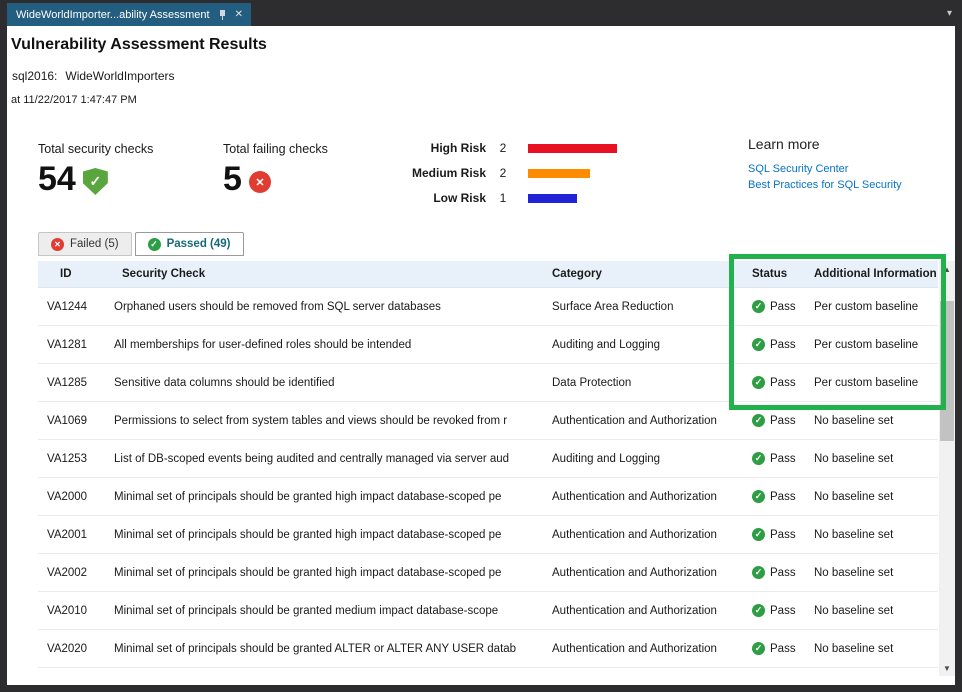 The width and height of the screenshot is (962, 692). I want to click on high-risk-count: 2, so click(503, 148).